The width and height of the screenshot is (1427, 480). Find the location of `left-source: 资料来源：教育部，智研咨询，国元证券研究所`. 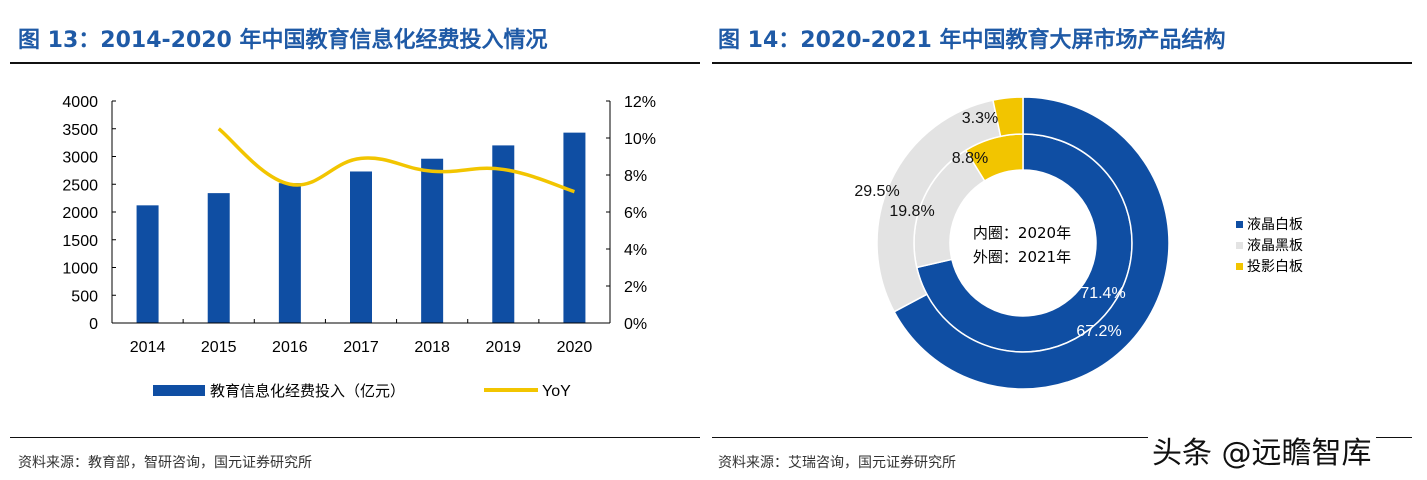

left-source: 资料来源：教育部，智研咨询，国元证券研究所 is located at coordinates (165, 463).